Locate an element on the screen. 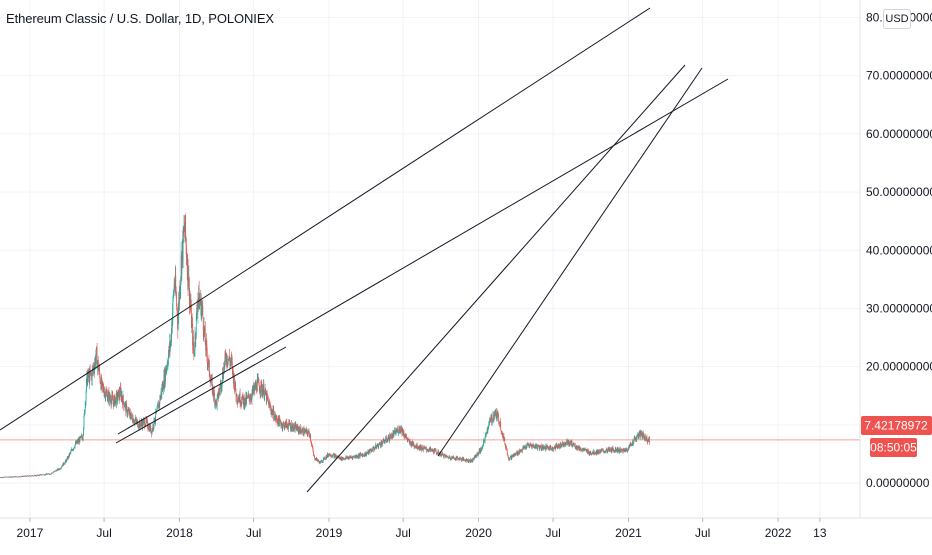 This screenshot has height=555, width=932. time-tick-label: 2017 is located at coordinates (30, 533).